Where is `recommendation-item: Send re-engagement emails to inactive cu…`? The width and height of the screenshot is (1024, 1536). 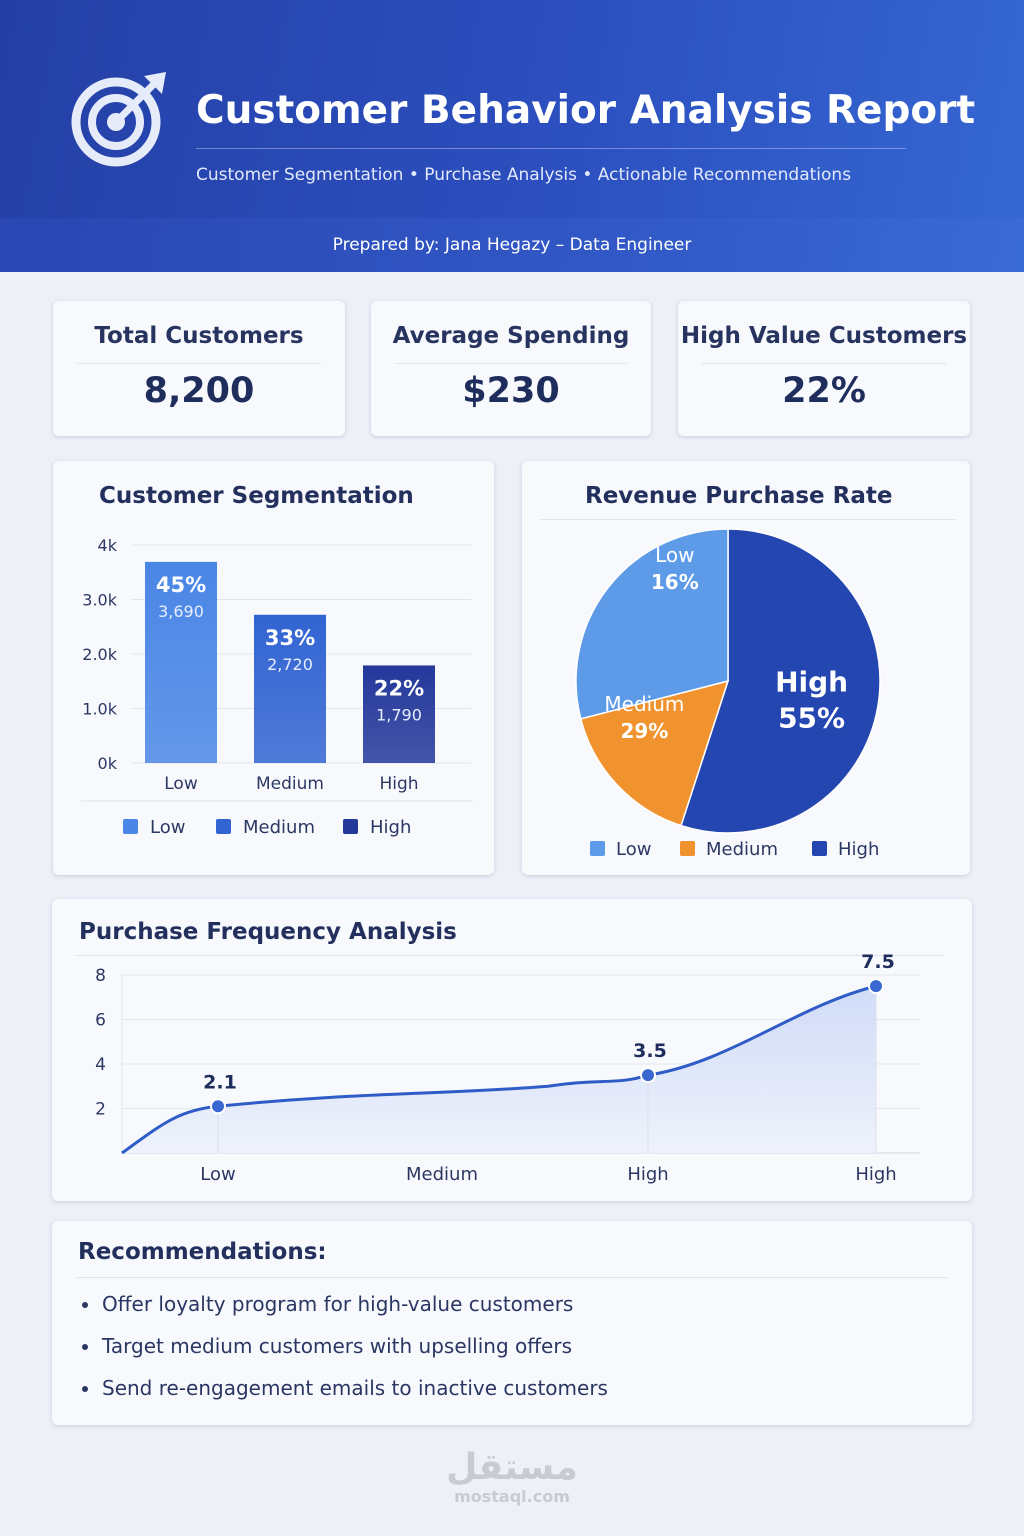 recommendation-item: Send re-engagement emails to inactive cu… is located at coordinates (343, 1388).